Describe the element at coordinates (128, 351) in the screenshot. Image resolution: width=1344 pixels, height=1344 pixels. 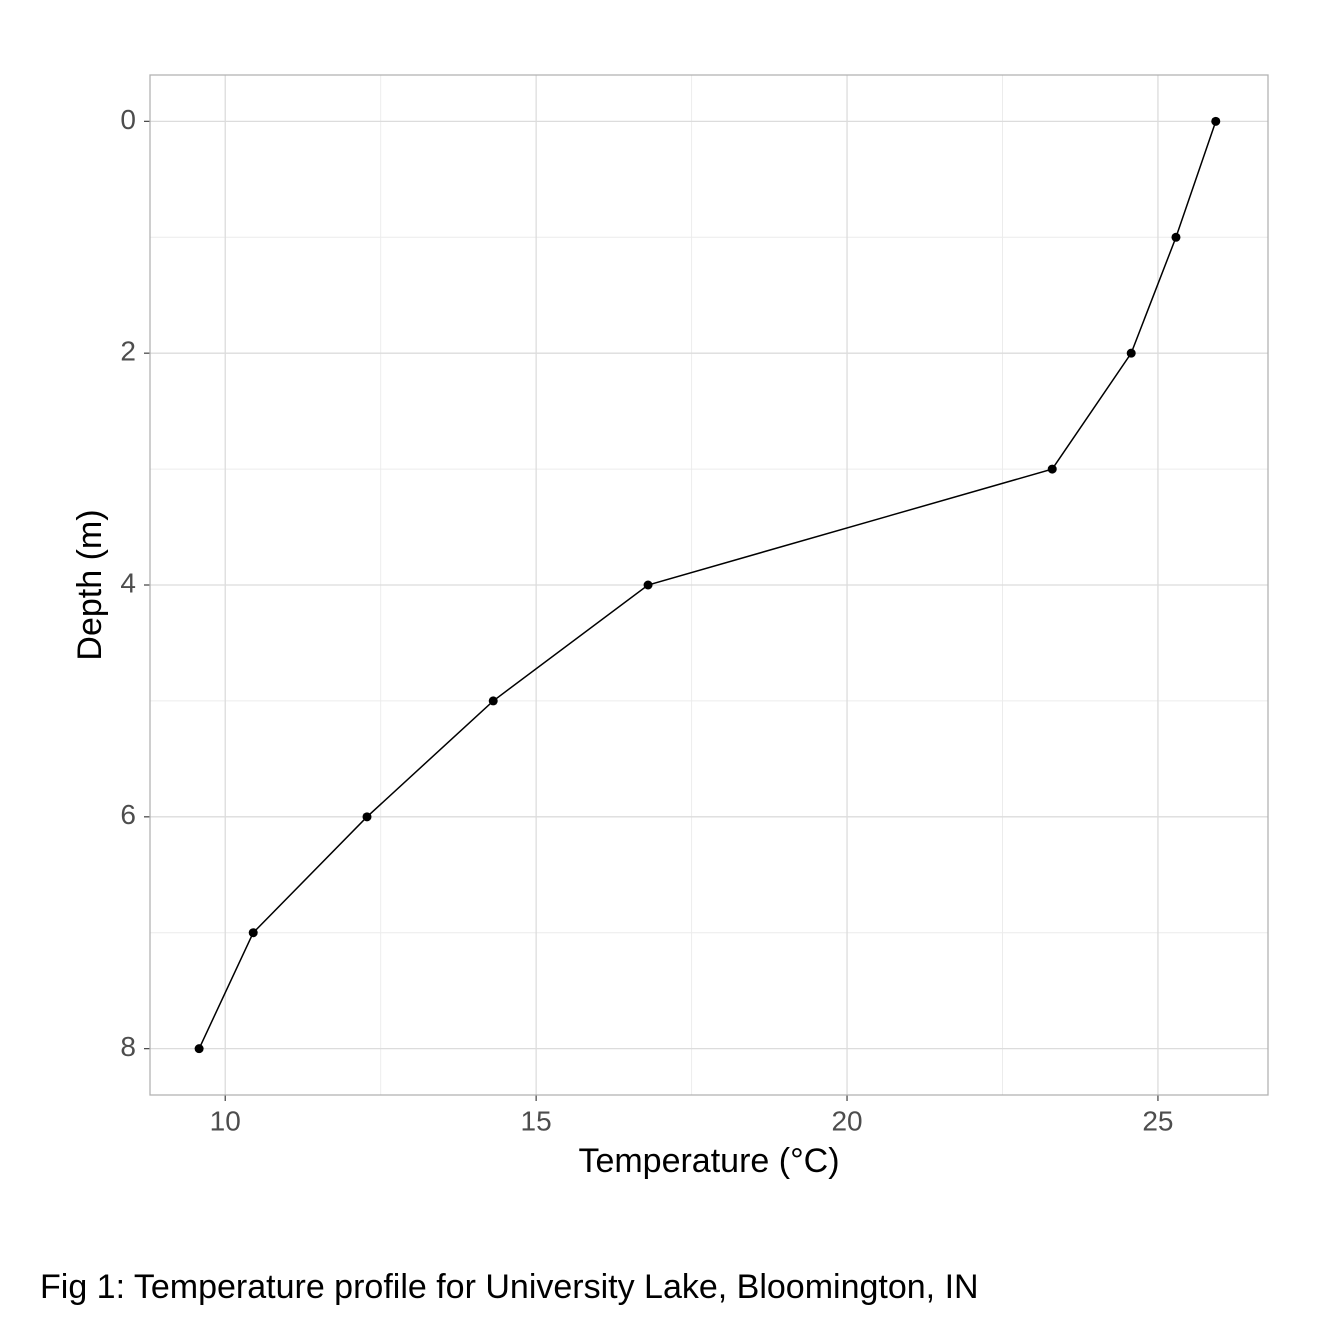
I see `y-tick-label: 2` at that location.